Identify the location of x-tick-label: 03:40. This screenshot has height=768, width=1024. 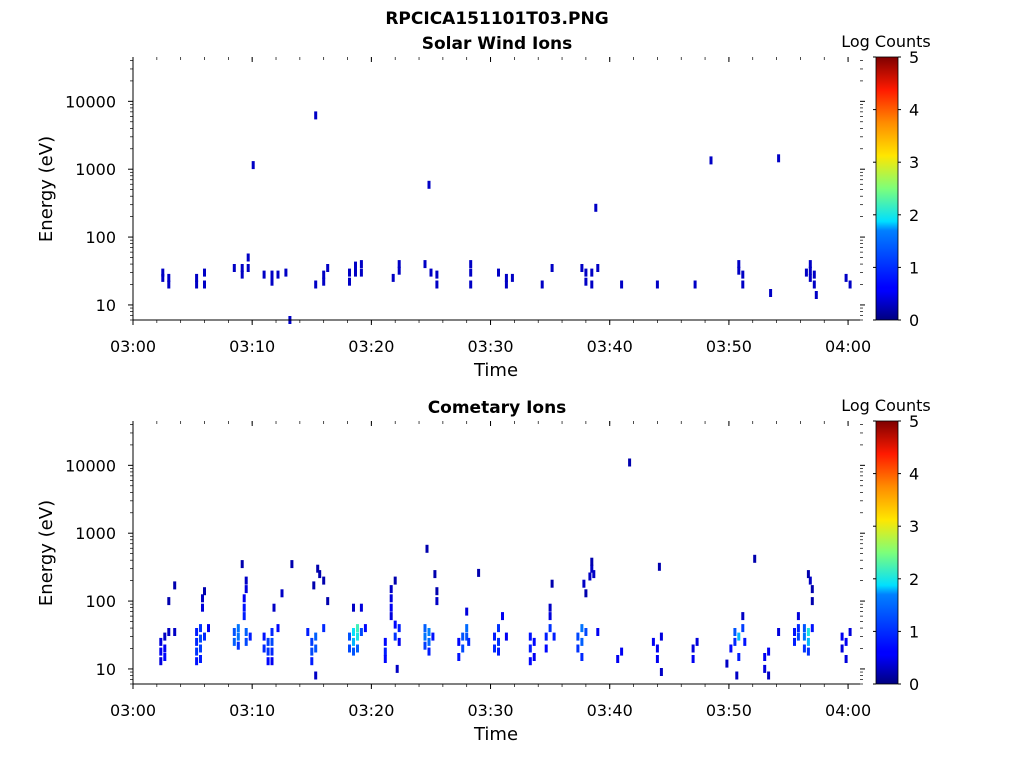
(610, 710).